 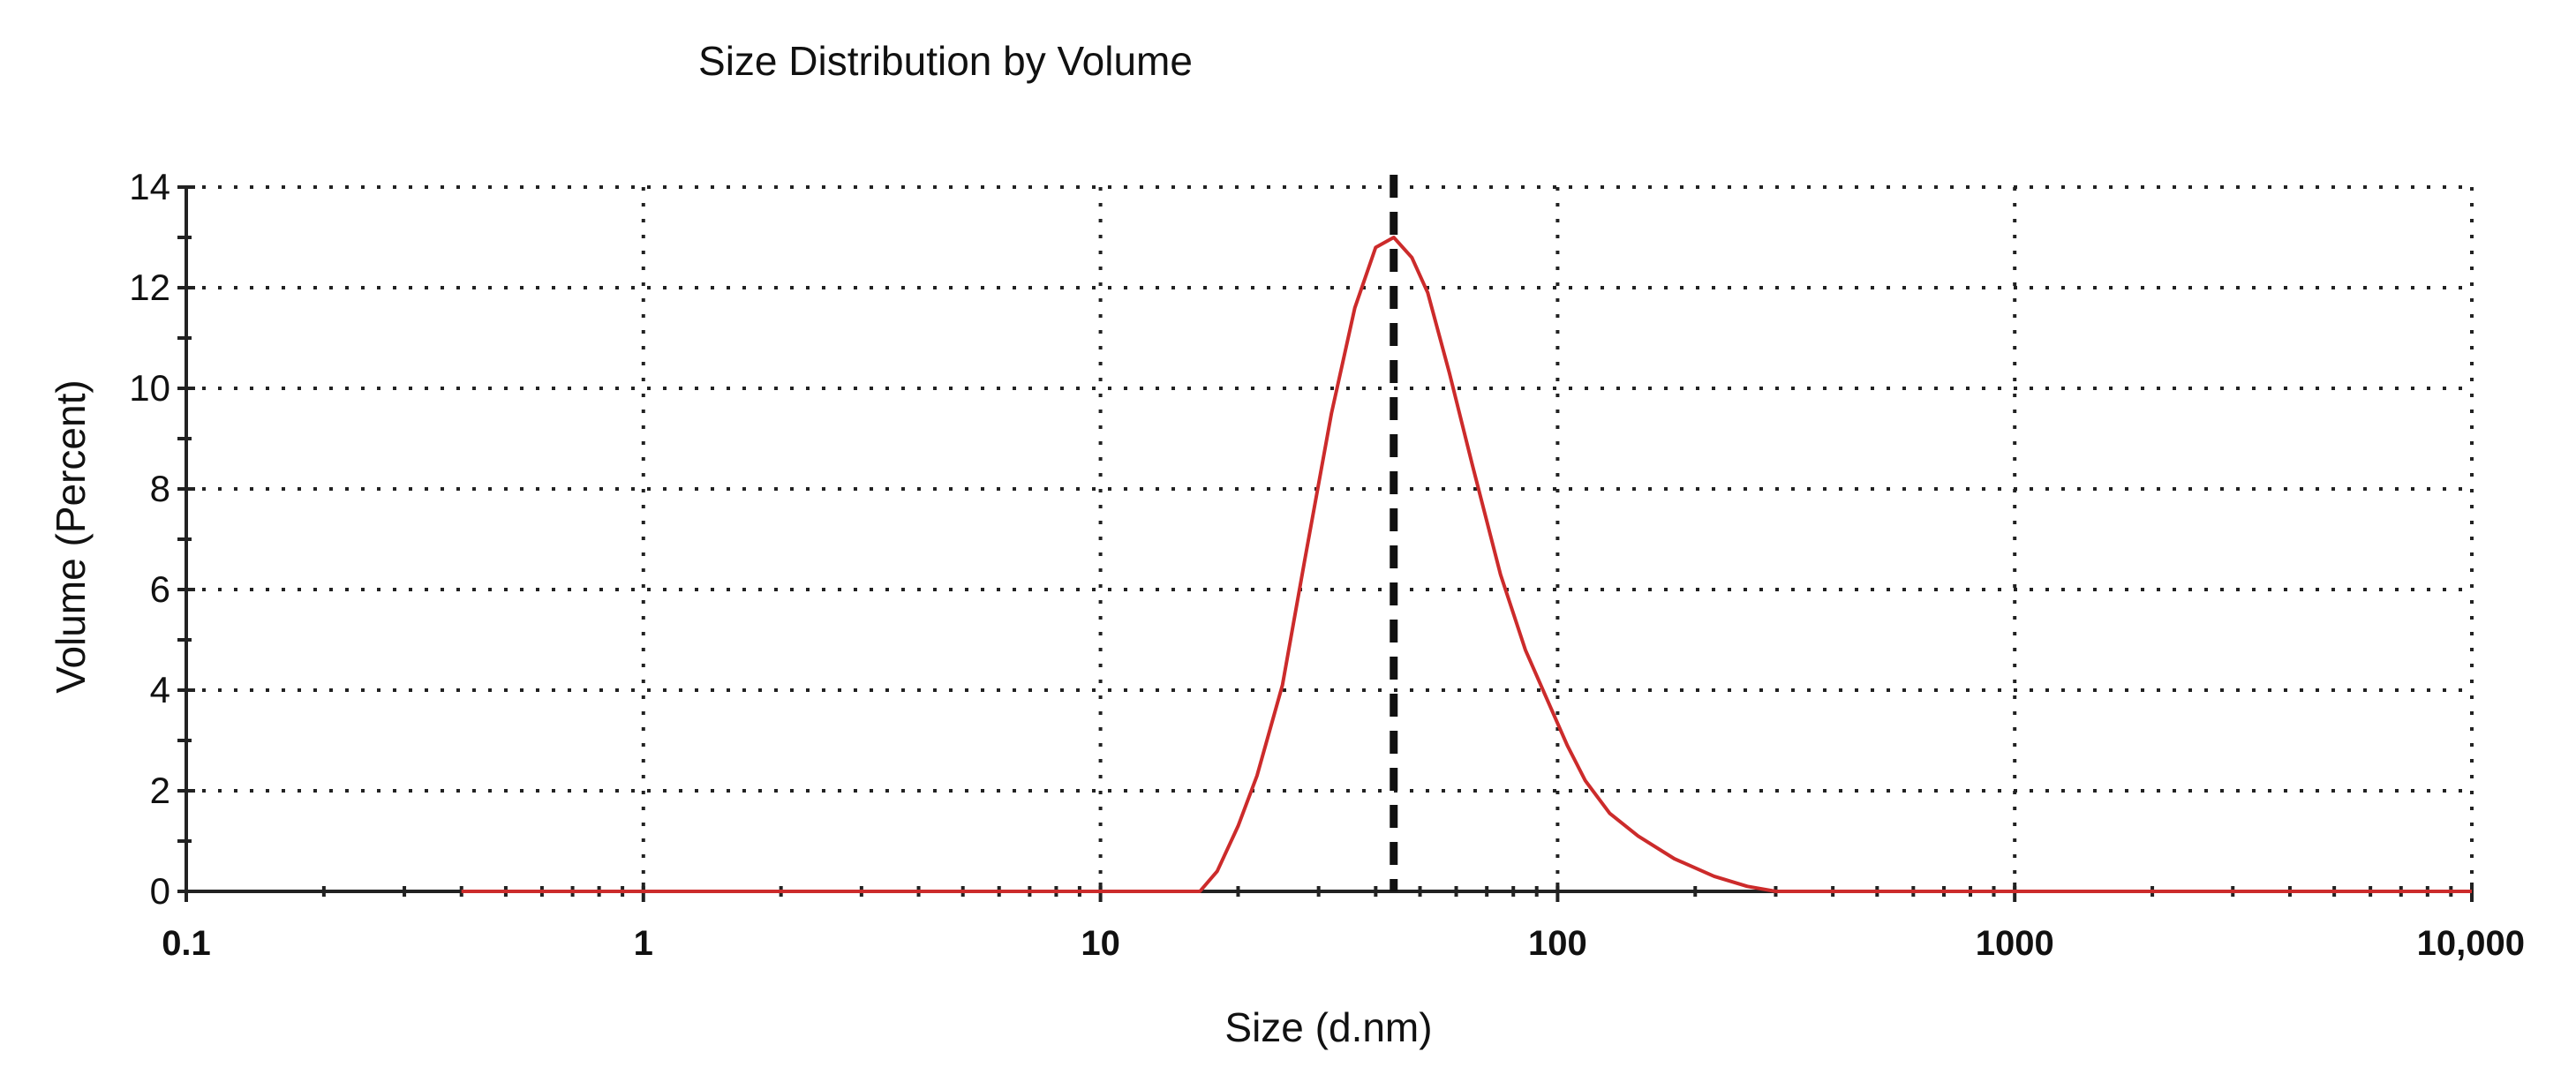 What do you see at coordinates (1328, 1027) in the screenshot?
I see `x-axis-label: Size (d.nm)` at bounding box center [1328, 1027].